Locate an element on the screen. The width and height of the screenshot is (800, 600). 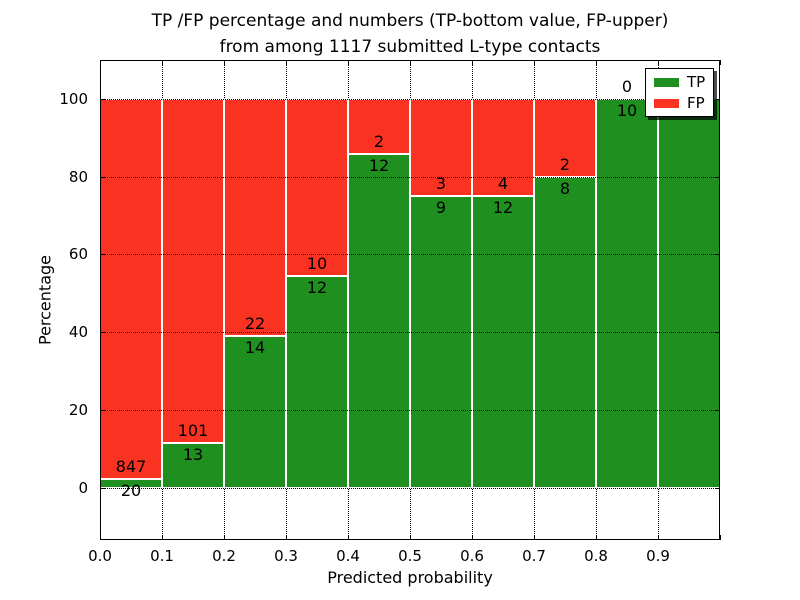
x-tick-label: 0.9 is located at coordinates (658, 556).